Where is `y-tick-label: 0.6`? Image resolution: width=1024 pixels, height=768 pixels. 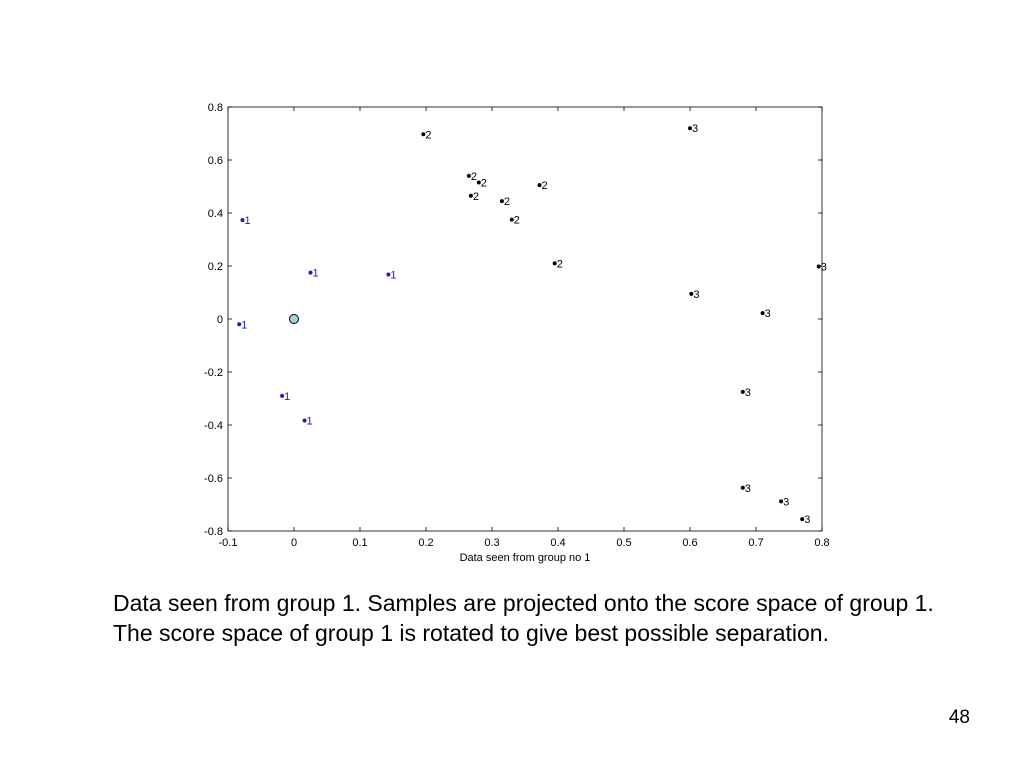
y-tick-label: 0.6 is located at coordinates (215, 161).